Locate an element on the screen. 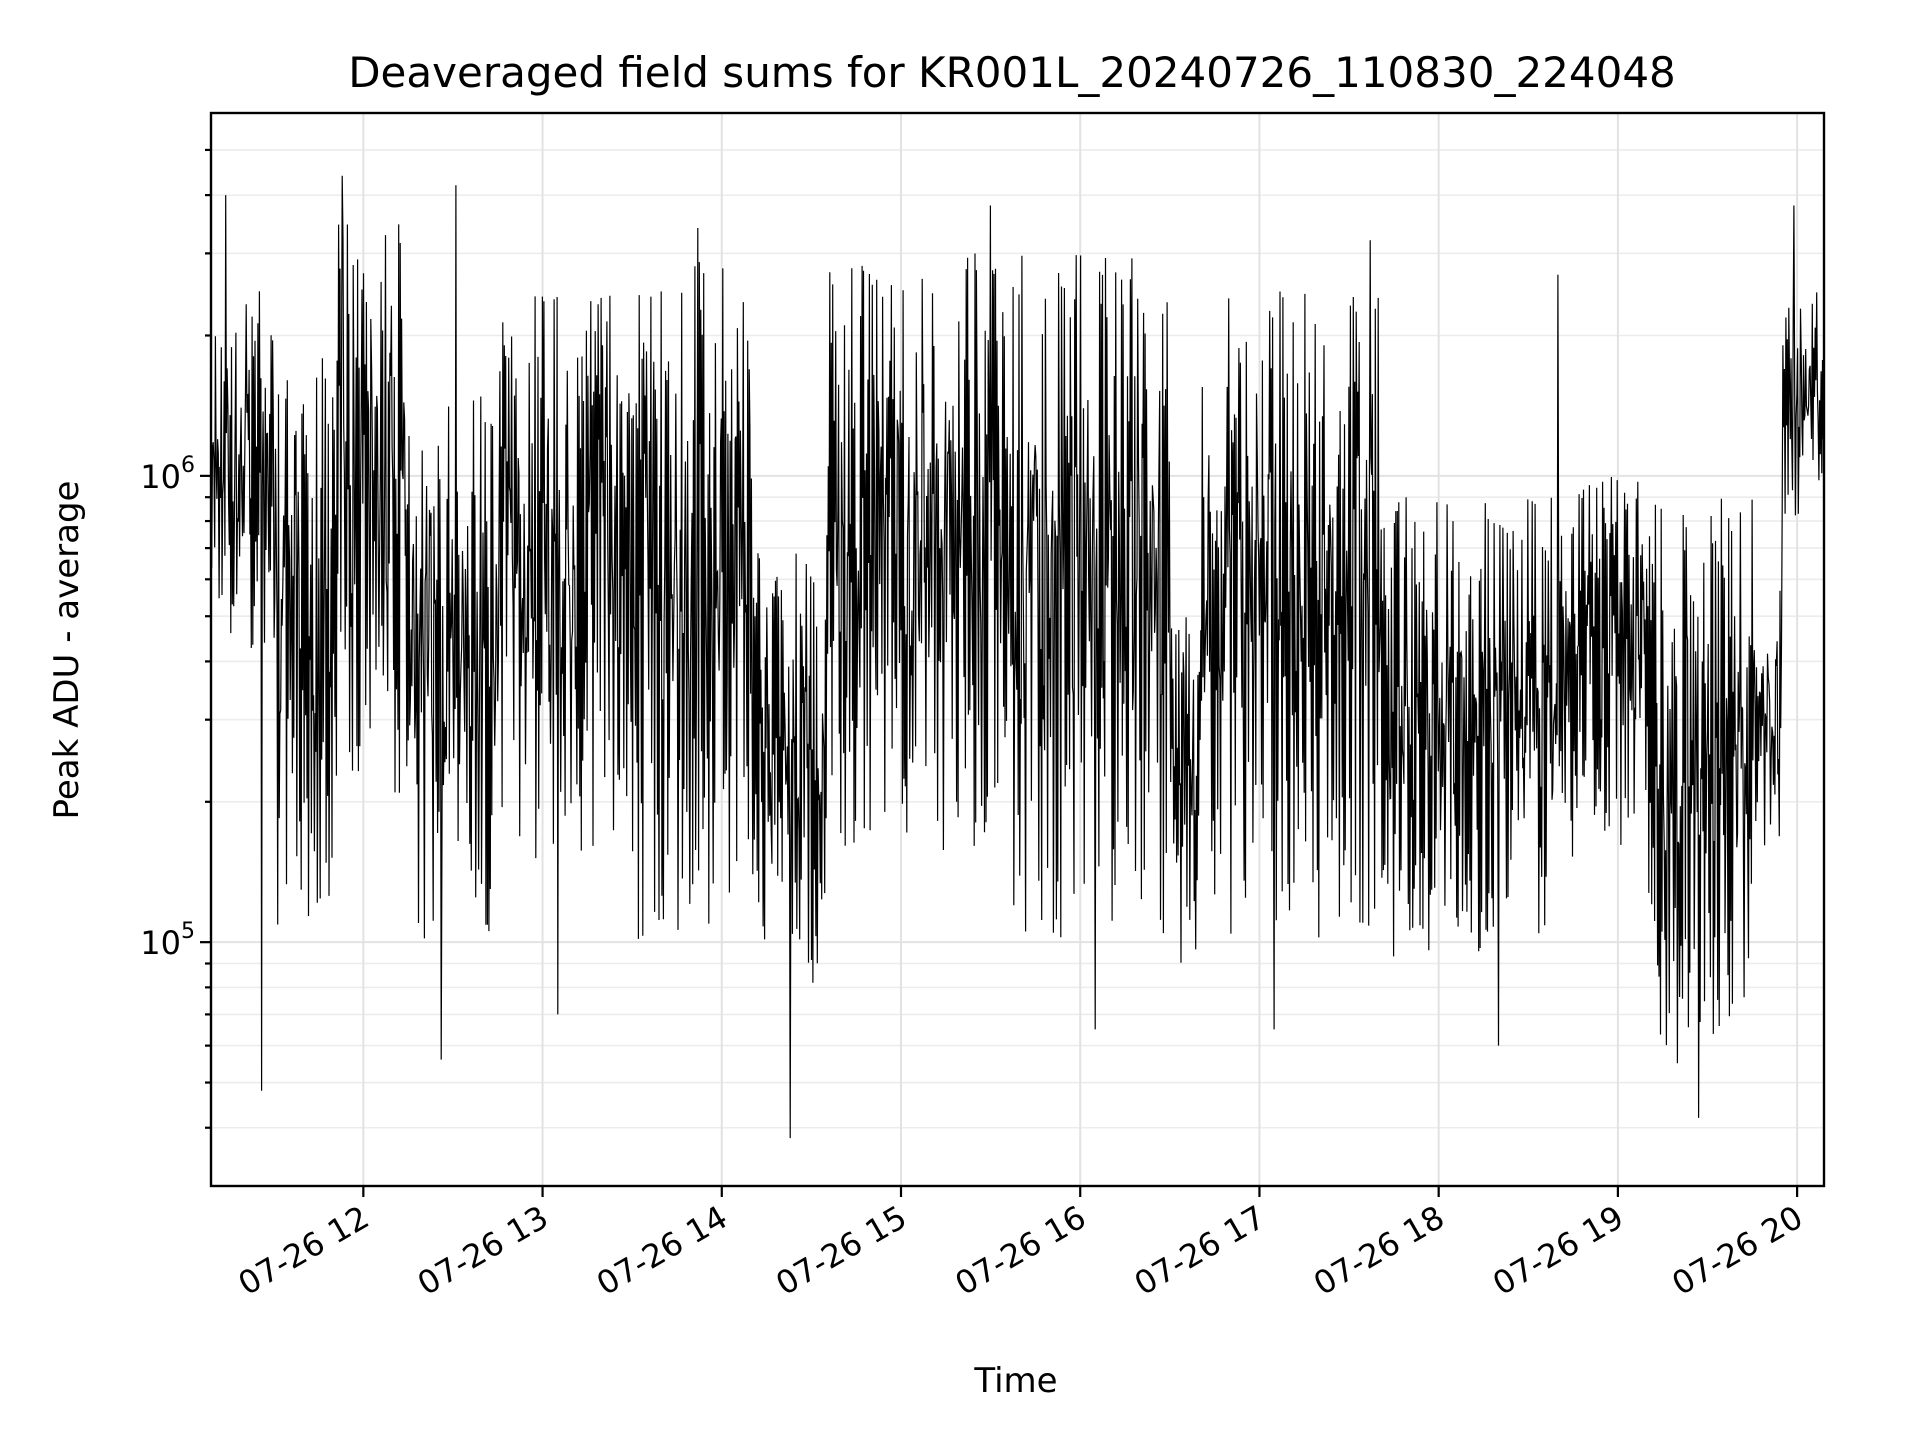 The height and width of the screenshot is (1440, 1920). x-tick-label: 07-26 20 is located at coordinates (1738, 1250).